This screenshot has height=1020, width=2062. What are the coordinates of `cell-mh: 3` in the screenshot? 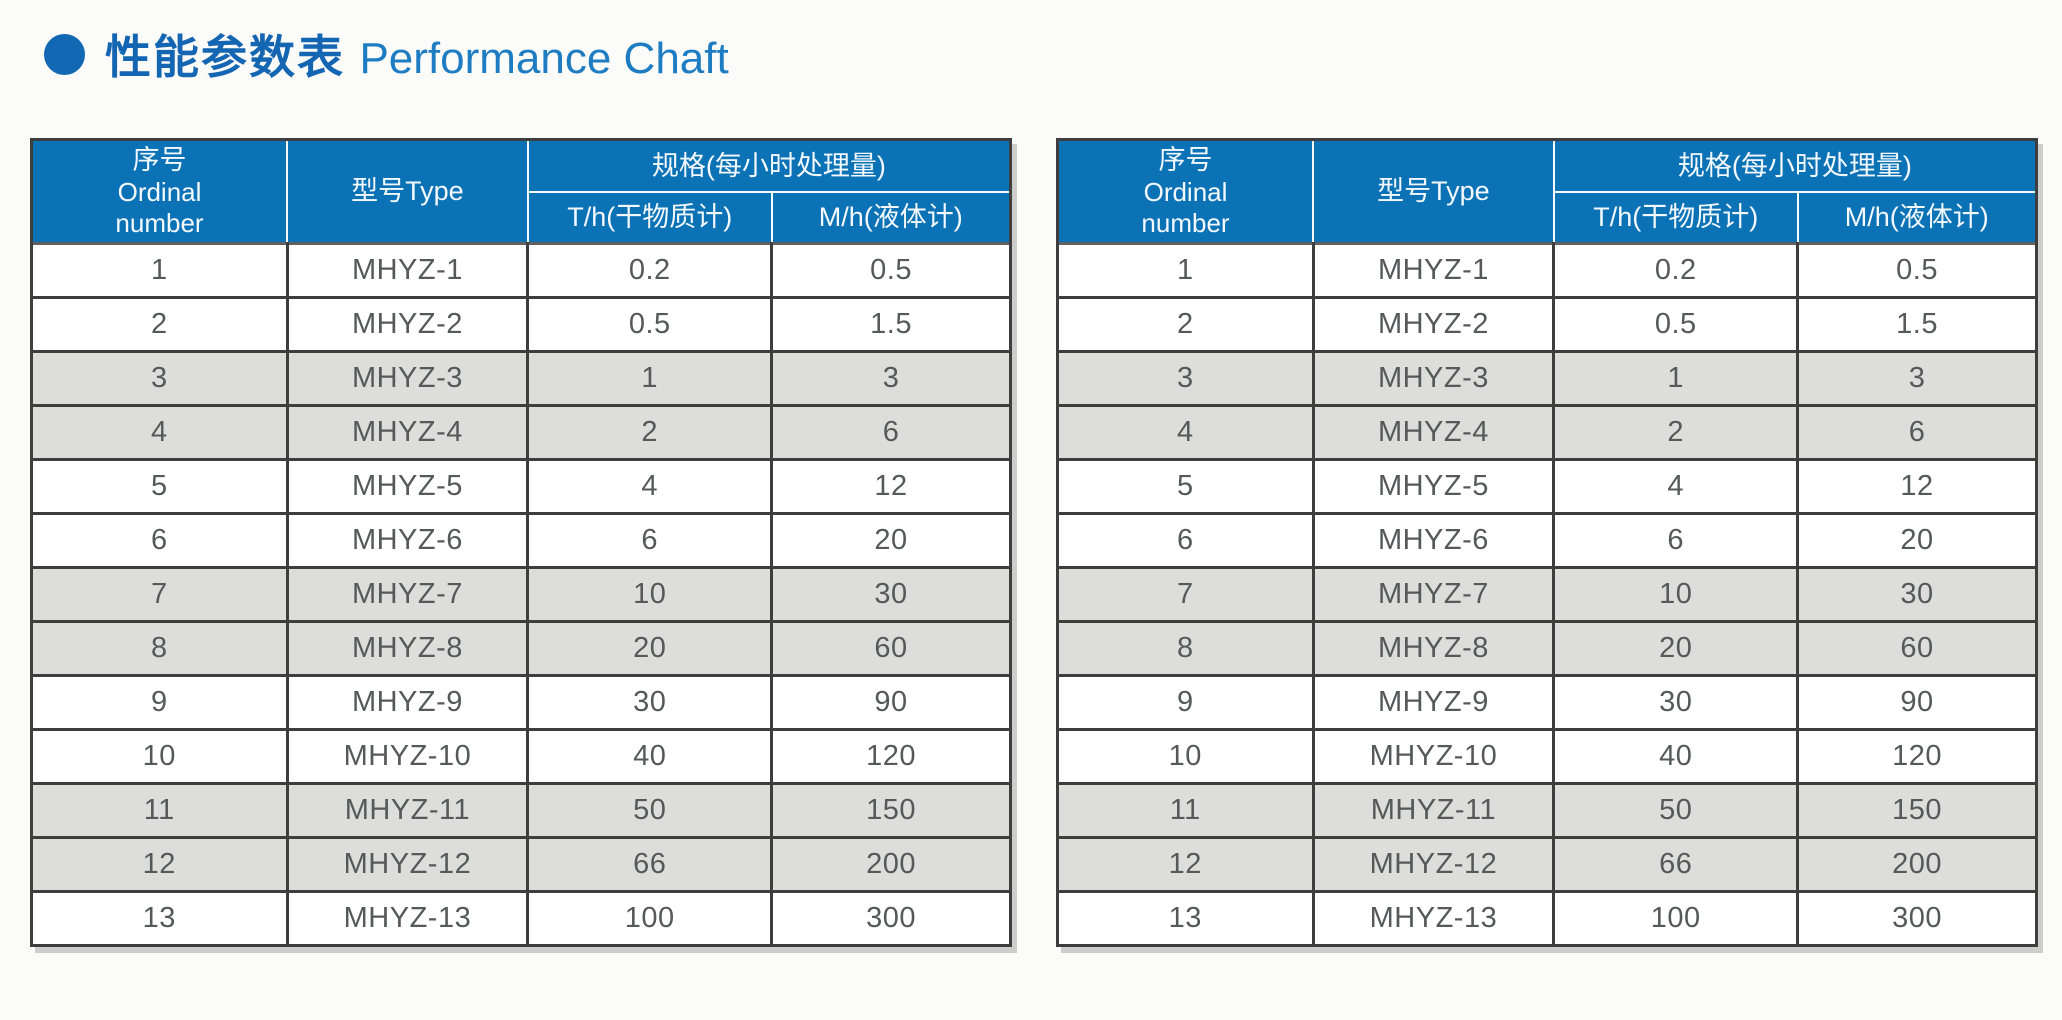 It's located at (1917, 378).